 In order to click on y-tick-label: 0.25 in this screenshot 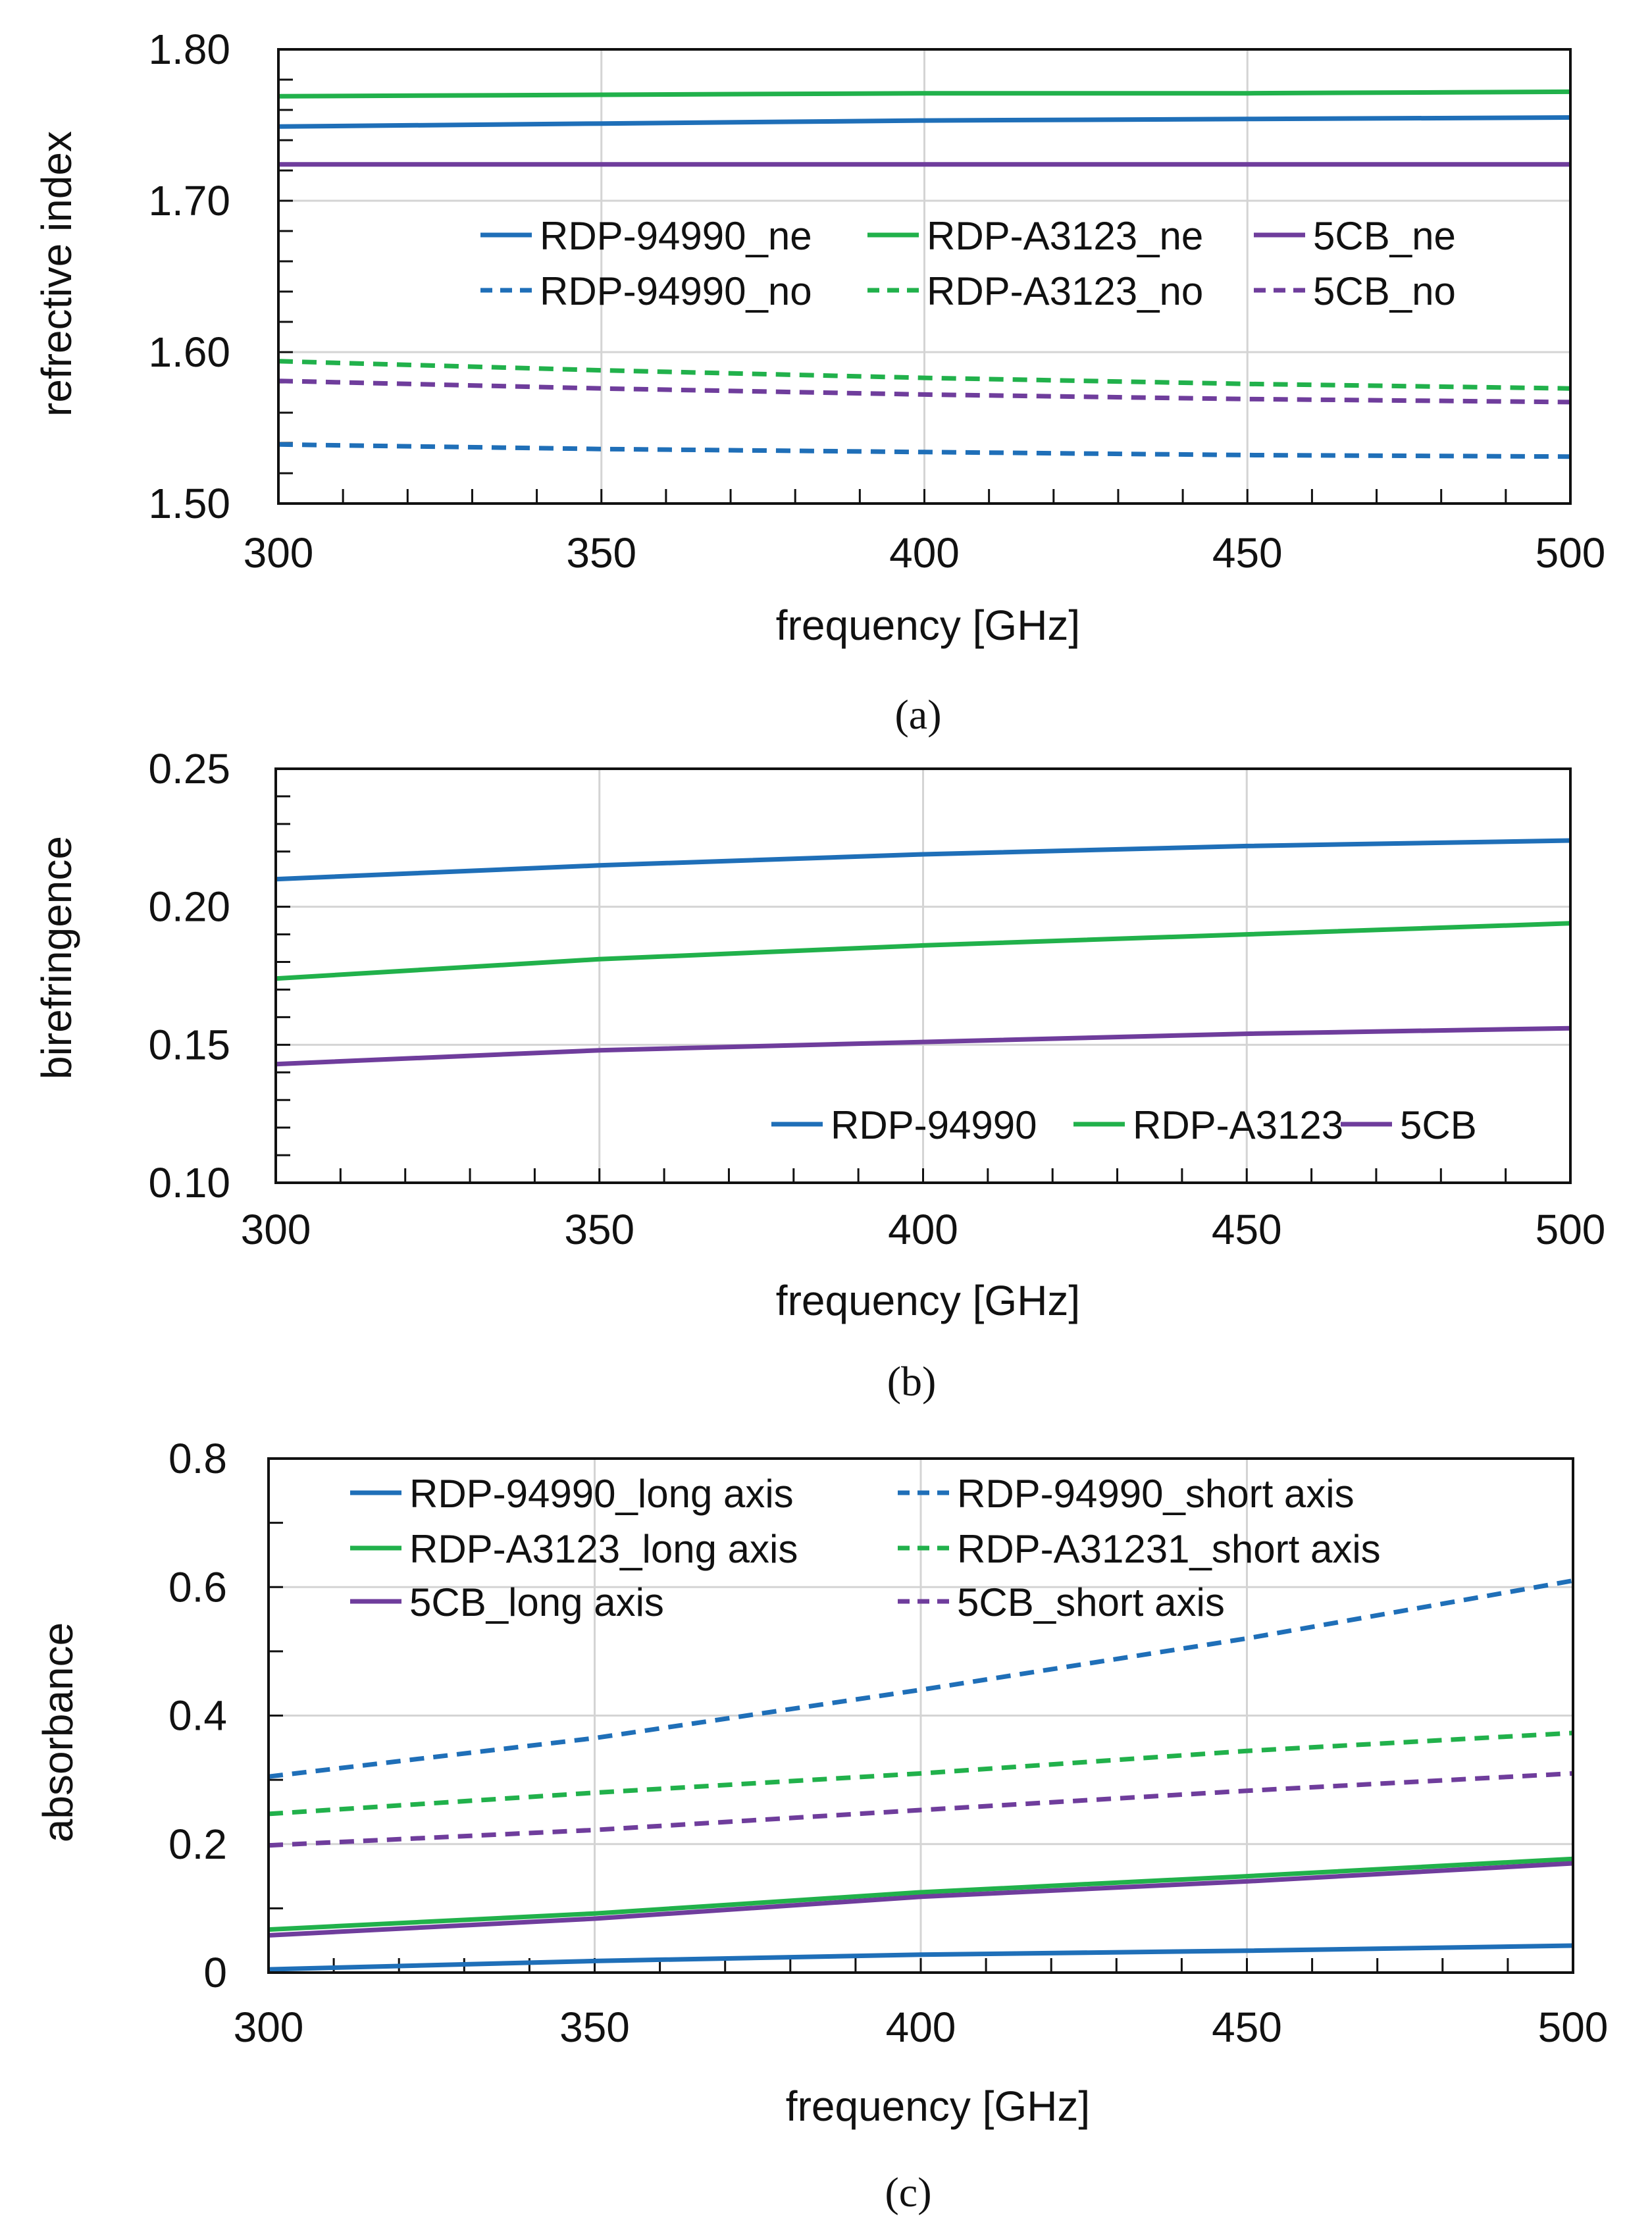, I will do `click(189, 768)`.